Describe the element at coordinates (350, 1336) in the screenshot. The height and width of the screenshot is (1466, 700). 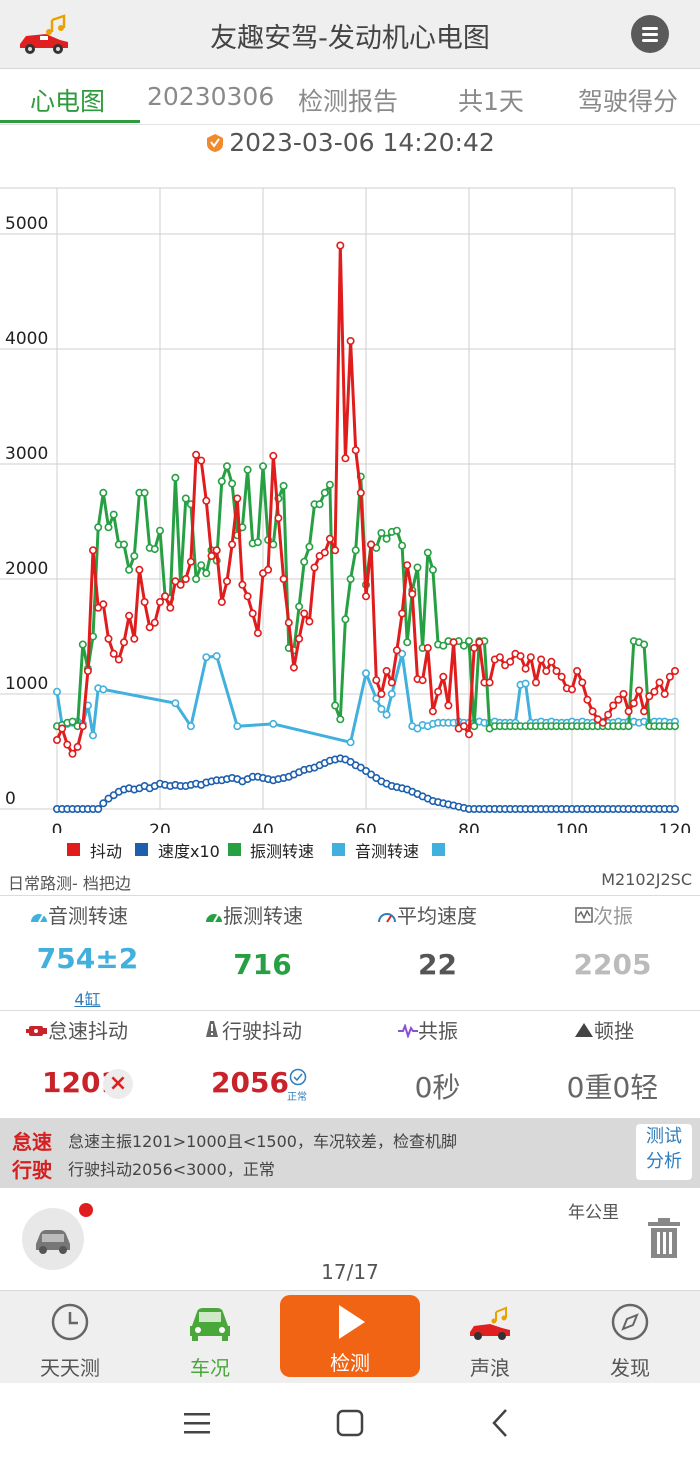
I see `detect-button: 检测` at that location.